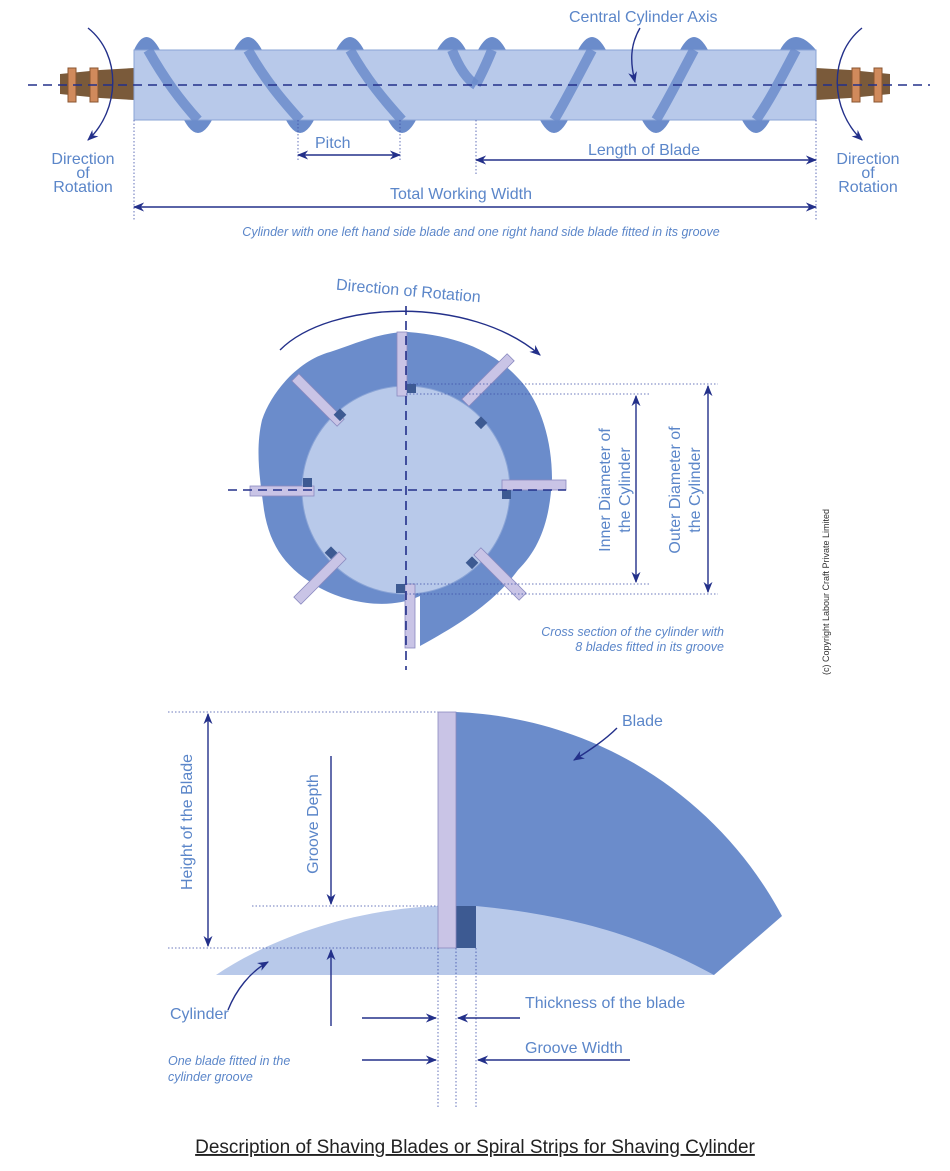 Image resolution: width=950 pixels, height=1171 pixels. Describe the element at coordinates (675, 490) in the screenshot. I see `outer-diameter-line1: Outer Diameter of` at that location.